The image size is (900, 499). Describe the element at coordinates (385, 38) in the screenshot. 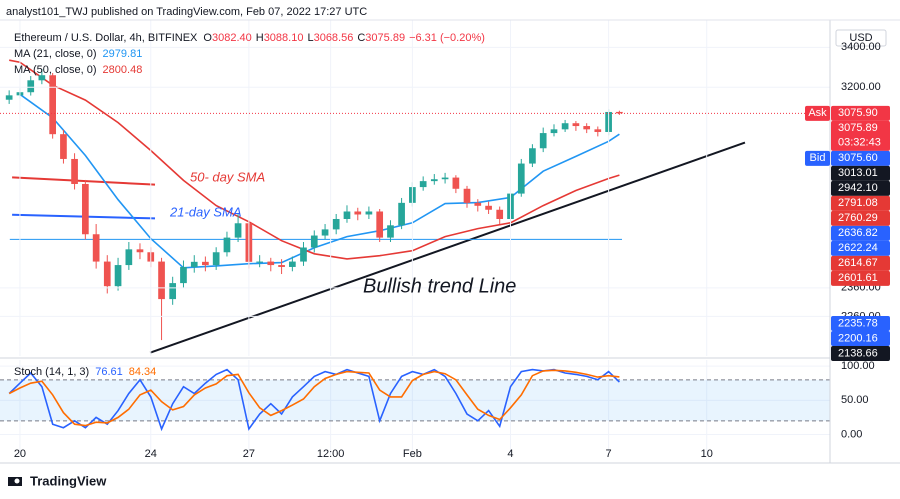

I see `legend-value: 3075.89` at that location.